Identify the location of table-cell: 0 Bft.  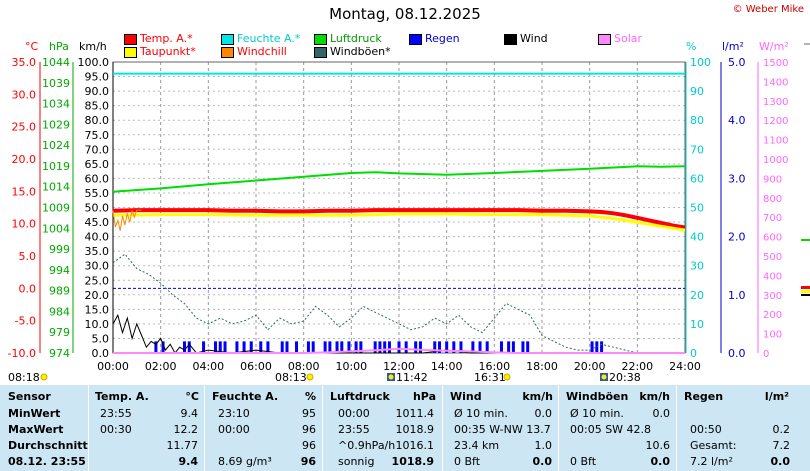
(467, 461).